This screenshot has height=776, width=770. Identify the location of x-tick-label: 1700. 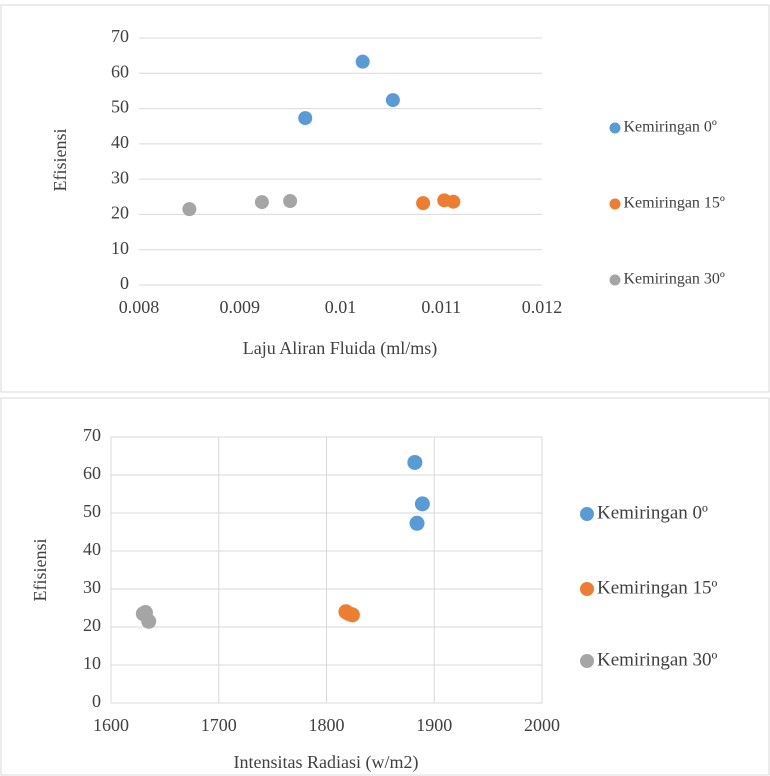
(219, 725).